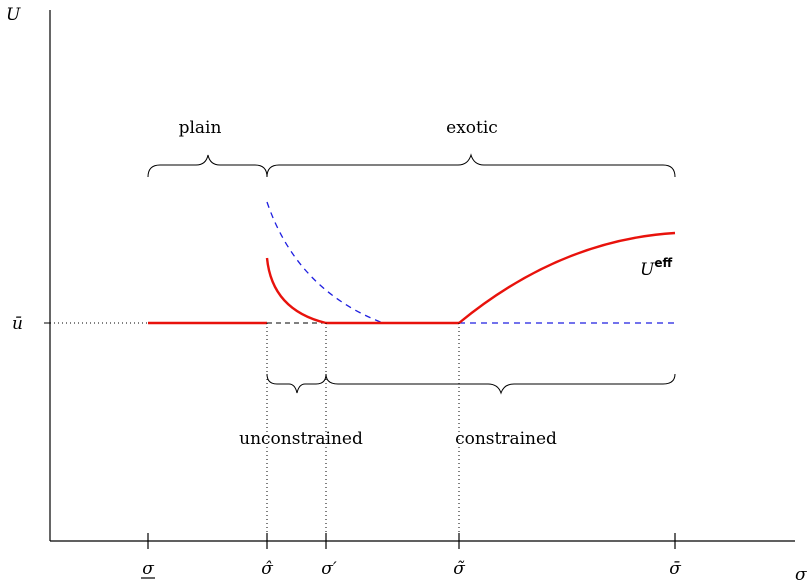 The width and height of the screenshot is (809, 588). I want to click on brace-exotic, so click(471, 165).